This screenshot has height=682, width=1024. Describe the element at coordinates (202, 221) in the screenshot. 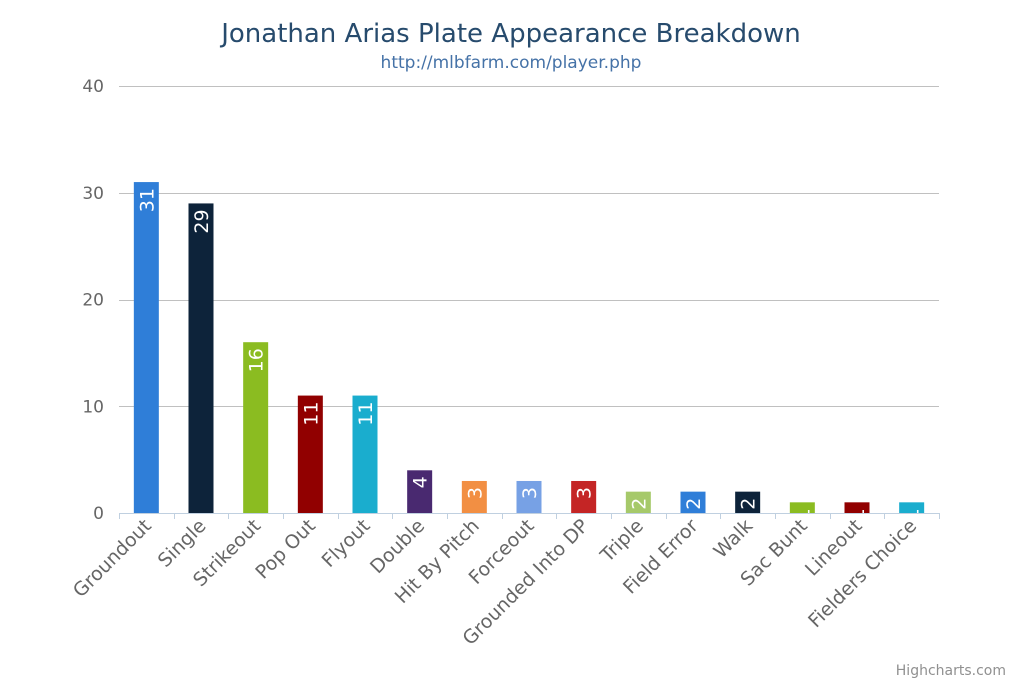

I see `data-label: 29` at that location.